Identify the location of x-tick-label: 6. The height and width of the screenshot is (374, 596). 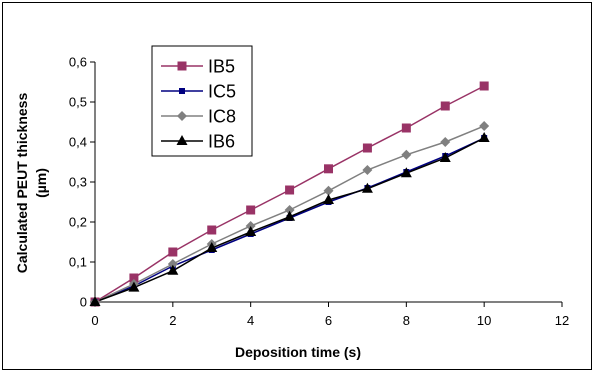
(328, 320).